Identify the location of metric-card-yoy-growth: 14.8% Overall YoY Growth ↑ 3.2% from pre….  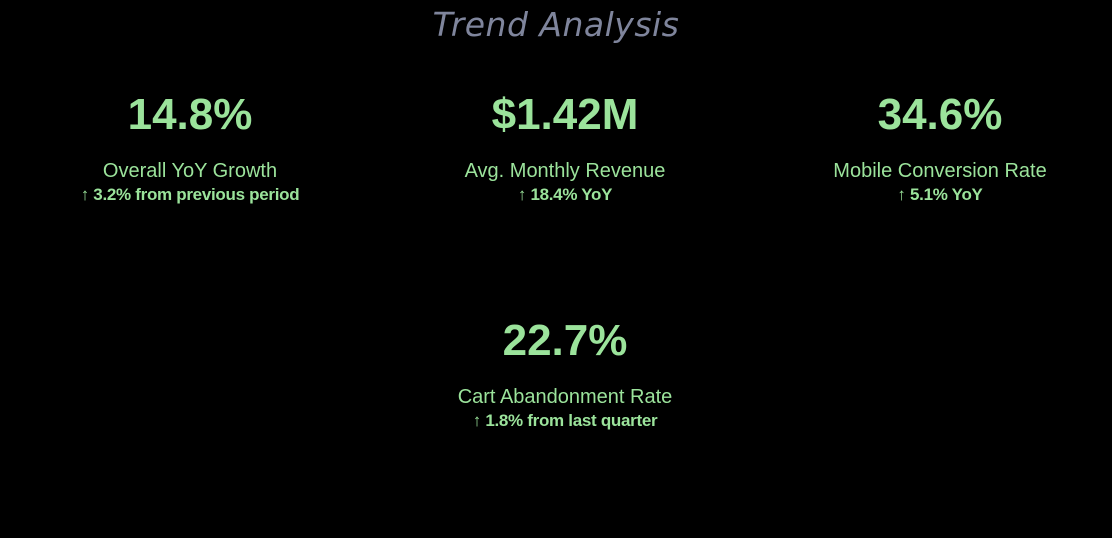
(190, 147).